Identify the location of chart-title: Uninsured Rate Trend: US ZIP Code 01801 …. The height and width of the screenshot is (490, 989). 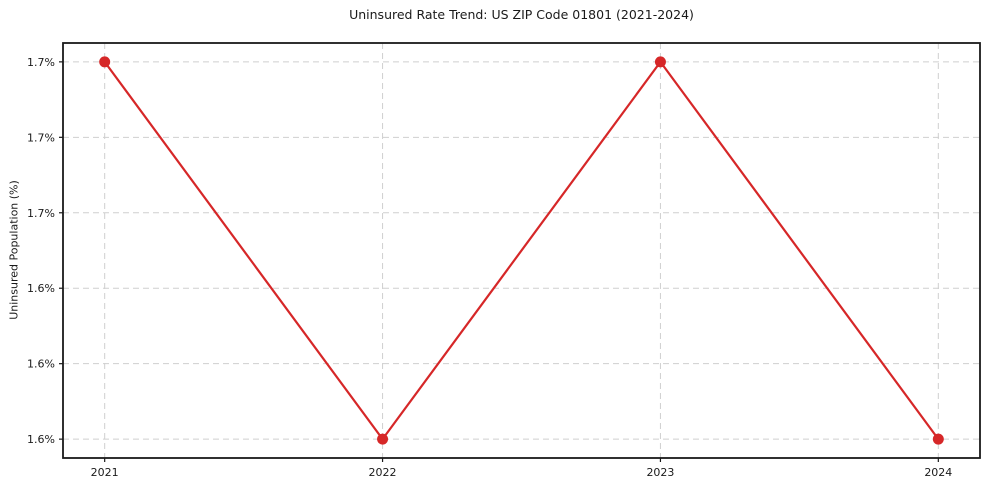
(521, 14).